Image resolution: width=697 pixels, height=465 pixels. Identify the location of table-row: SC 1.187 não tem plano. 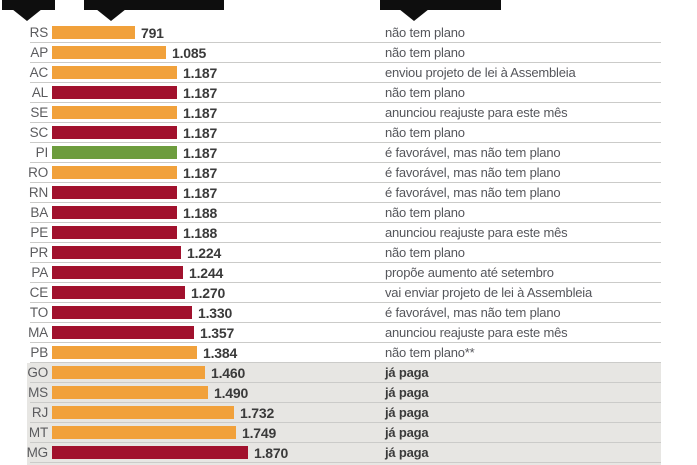
(348, 133).